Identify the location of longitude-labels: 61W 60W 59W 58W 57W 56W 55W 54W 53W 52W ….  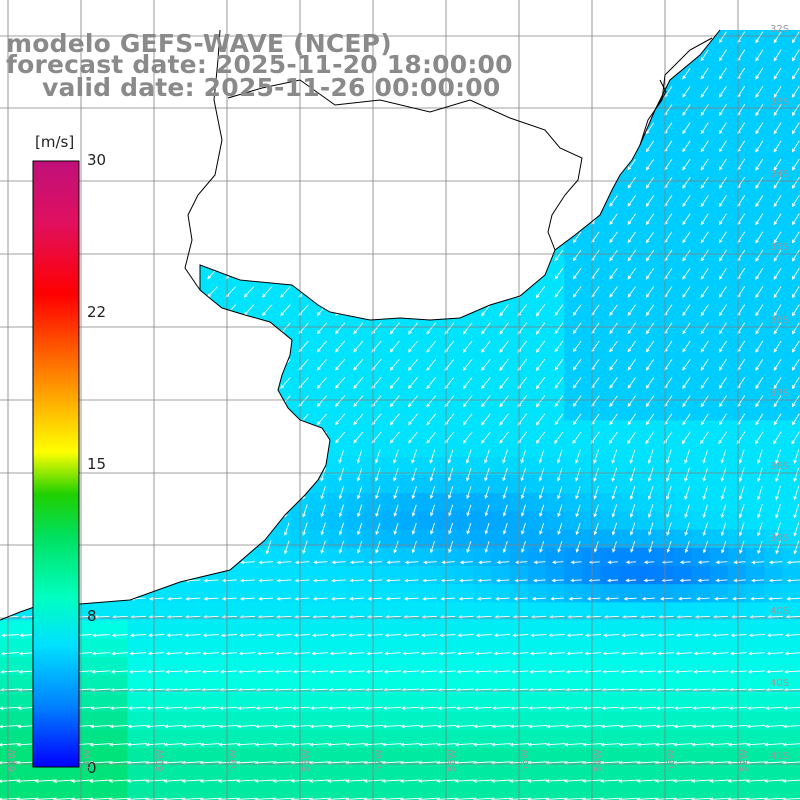
(378, 760).